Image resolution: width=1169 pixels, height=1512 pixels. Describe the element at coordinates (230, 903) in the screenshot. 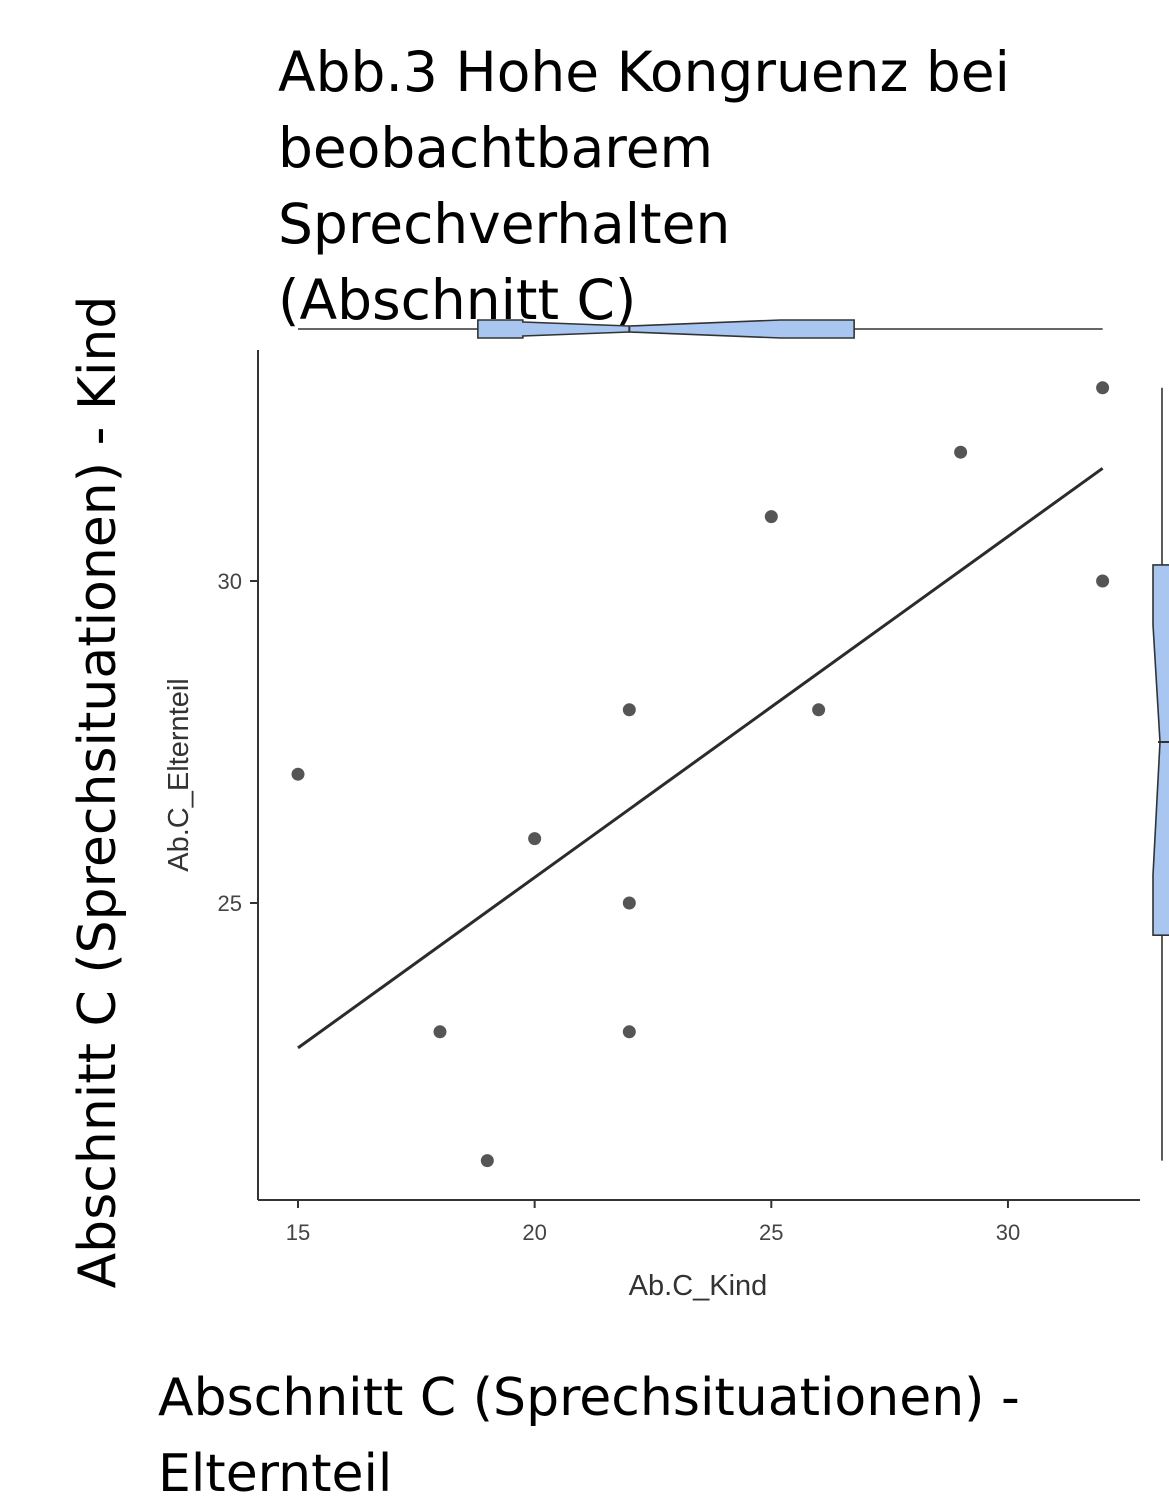

I see `y-tick-label: 25` at that location.